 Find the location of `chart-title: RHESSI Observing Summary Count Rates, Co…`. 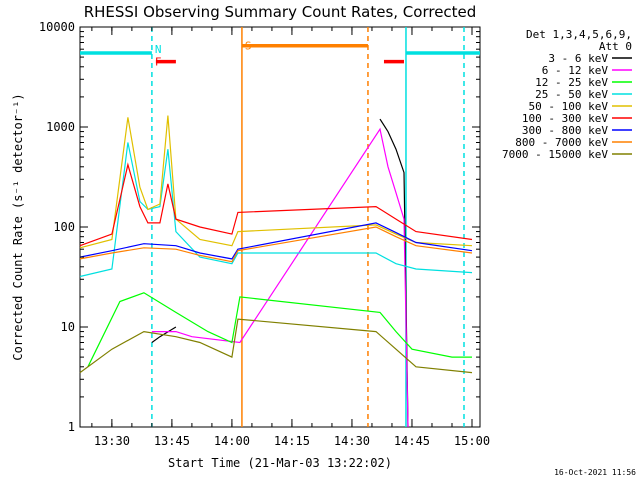

chart-title: RHESSI Observing Summary Count Rates, Co… is located at coordinates (280, 12).